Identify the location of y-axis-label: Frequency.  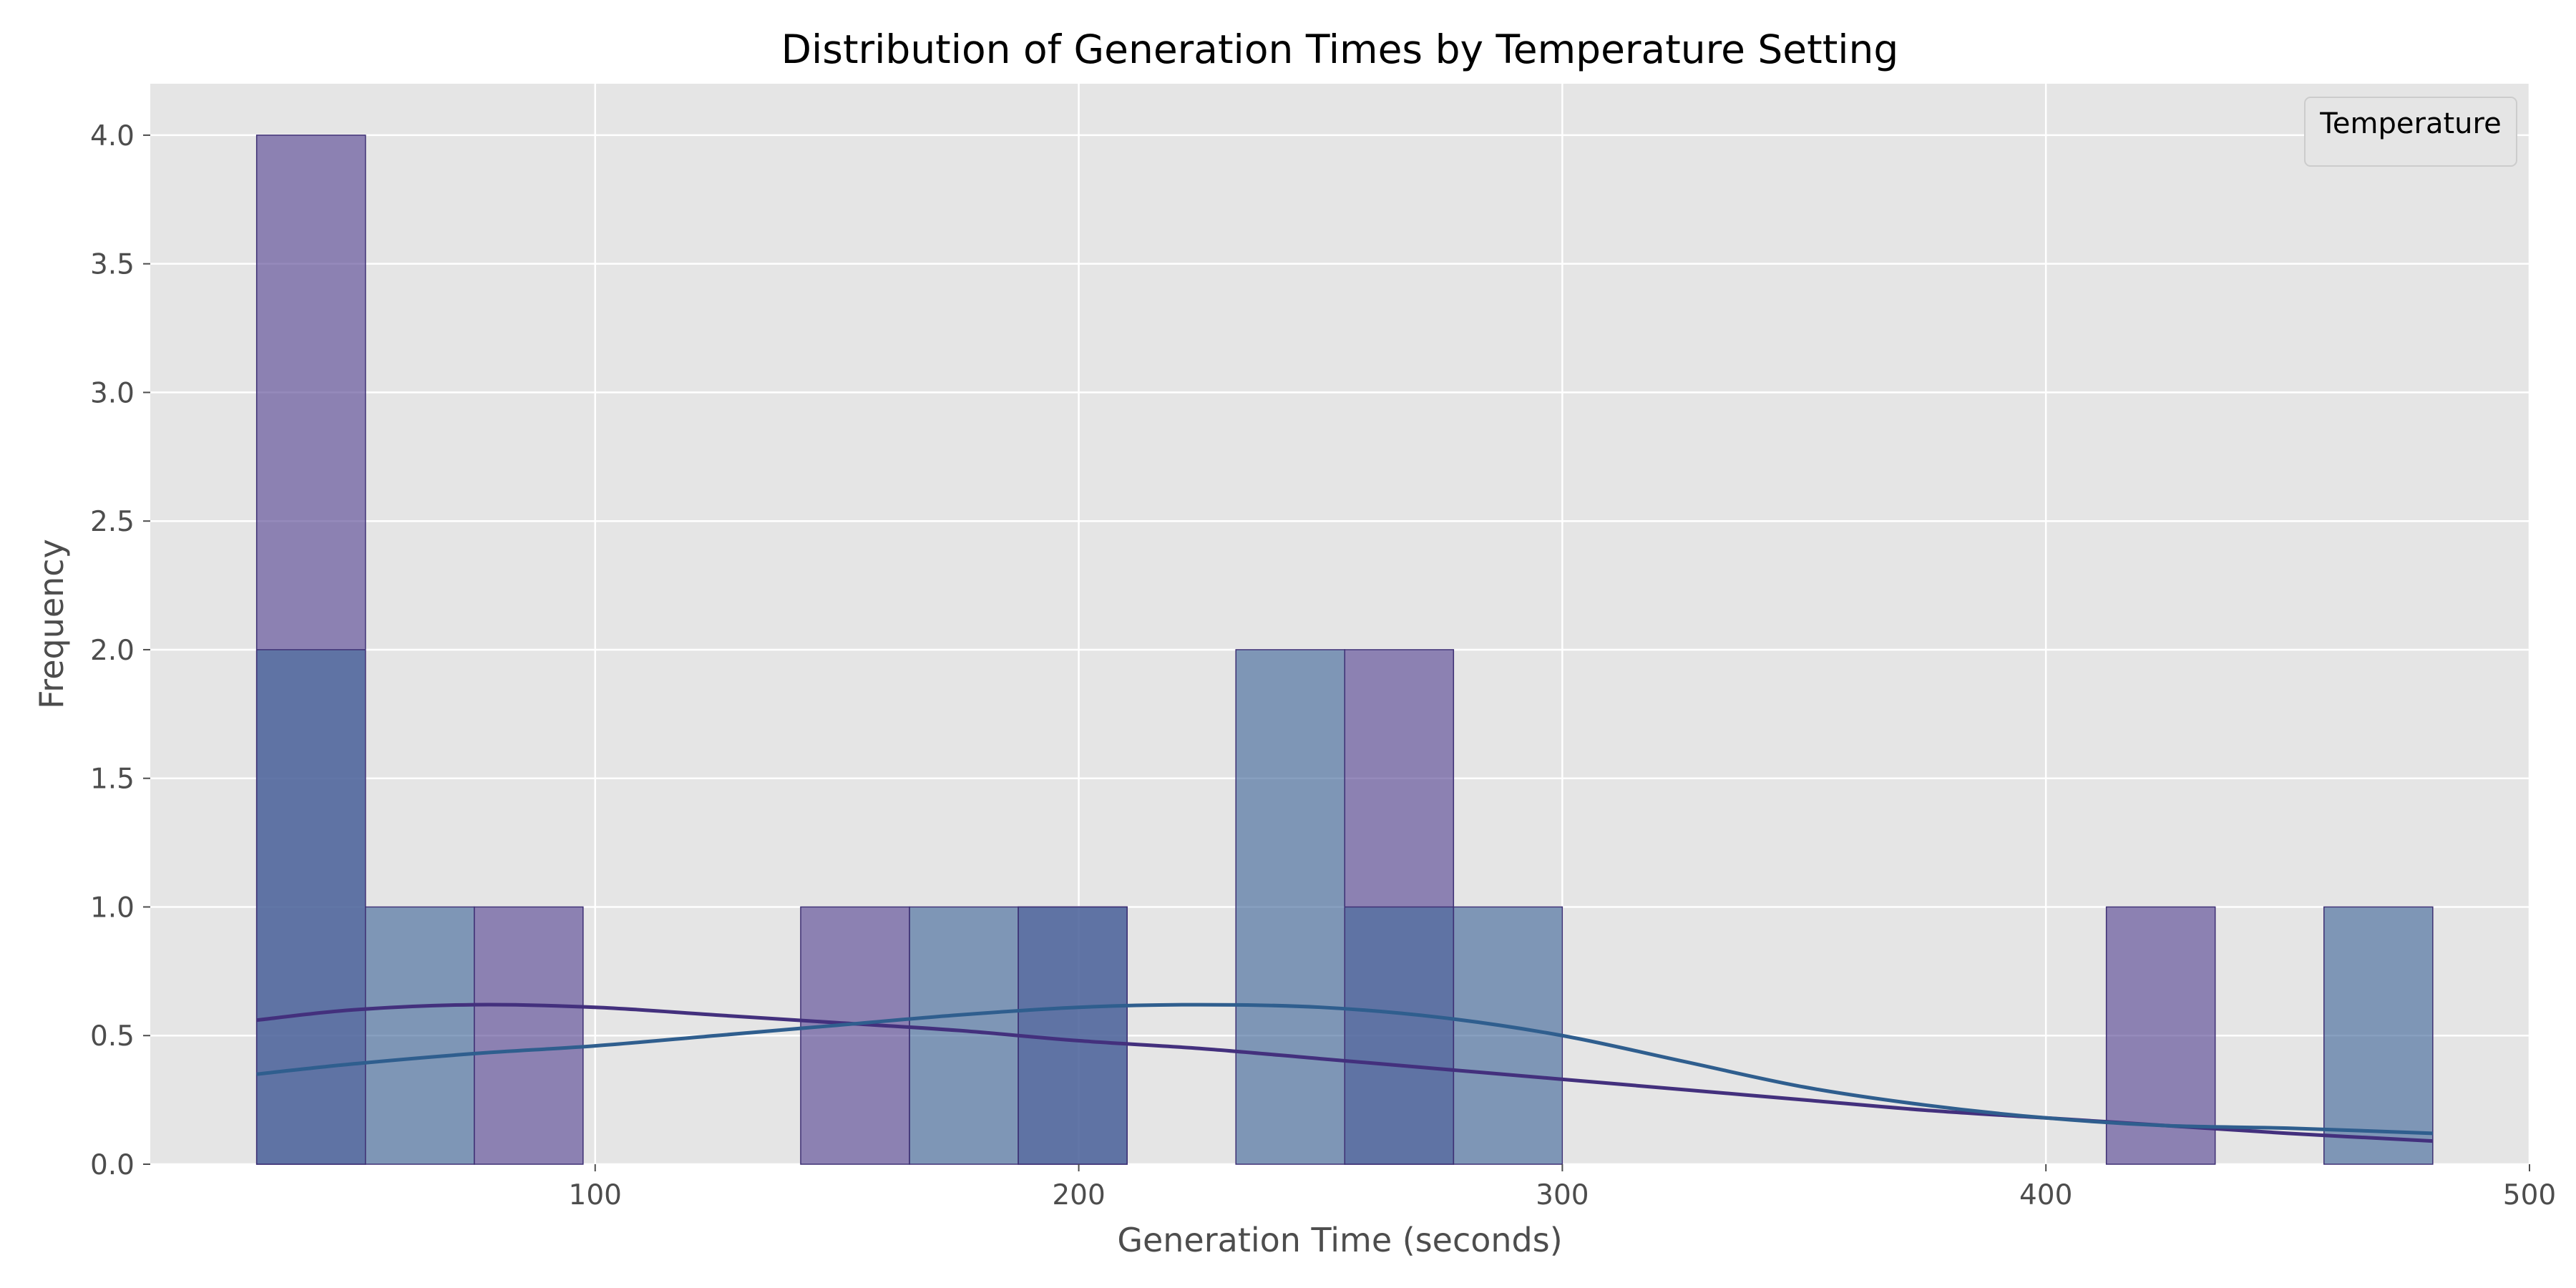
(51, 624).